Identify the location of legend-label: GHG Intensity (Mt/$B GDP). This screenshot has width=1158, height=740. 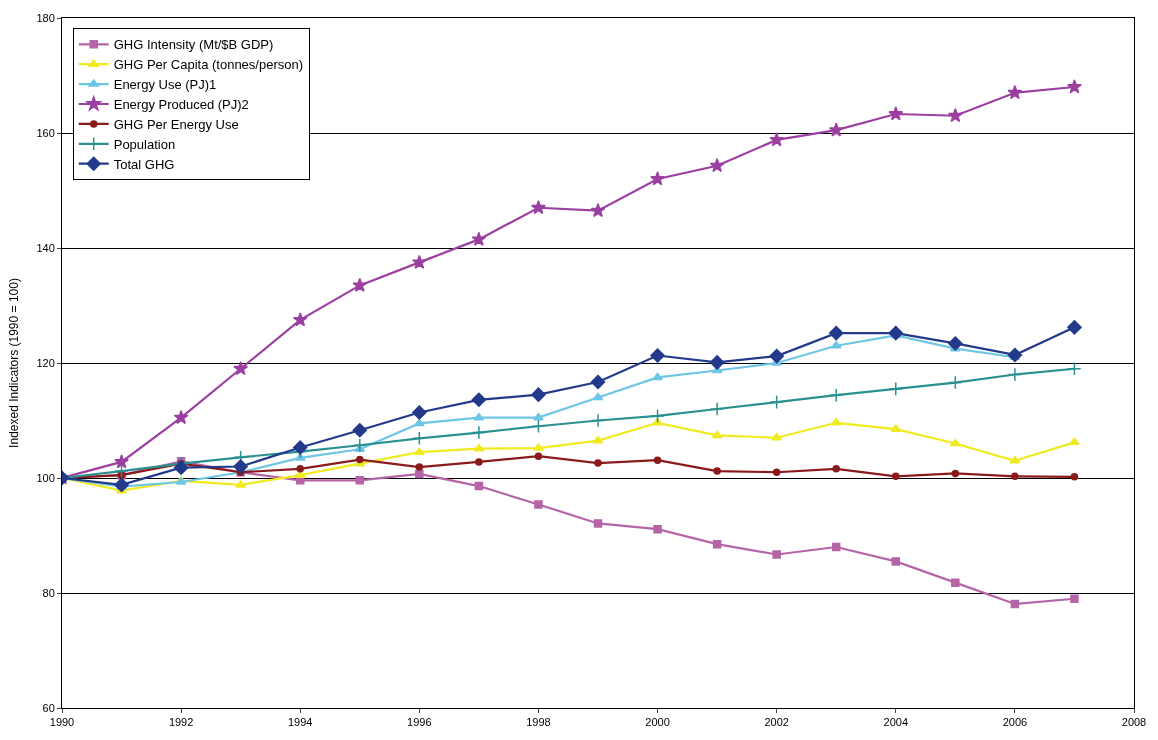
(193, 45).